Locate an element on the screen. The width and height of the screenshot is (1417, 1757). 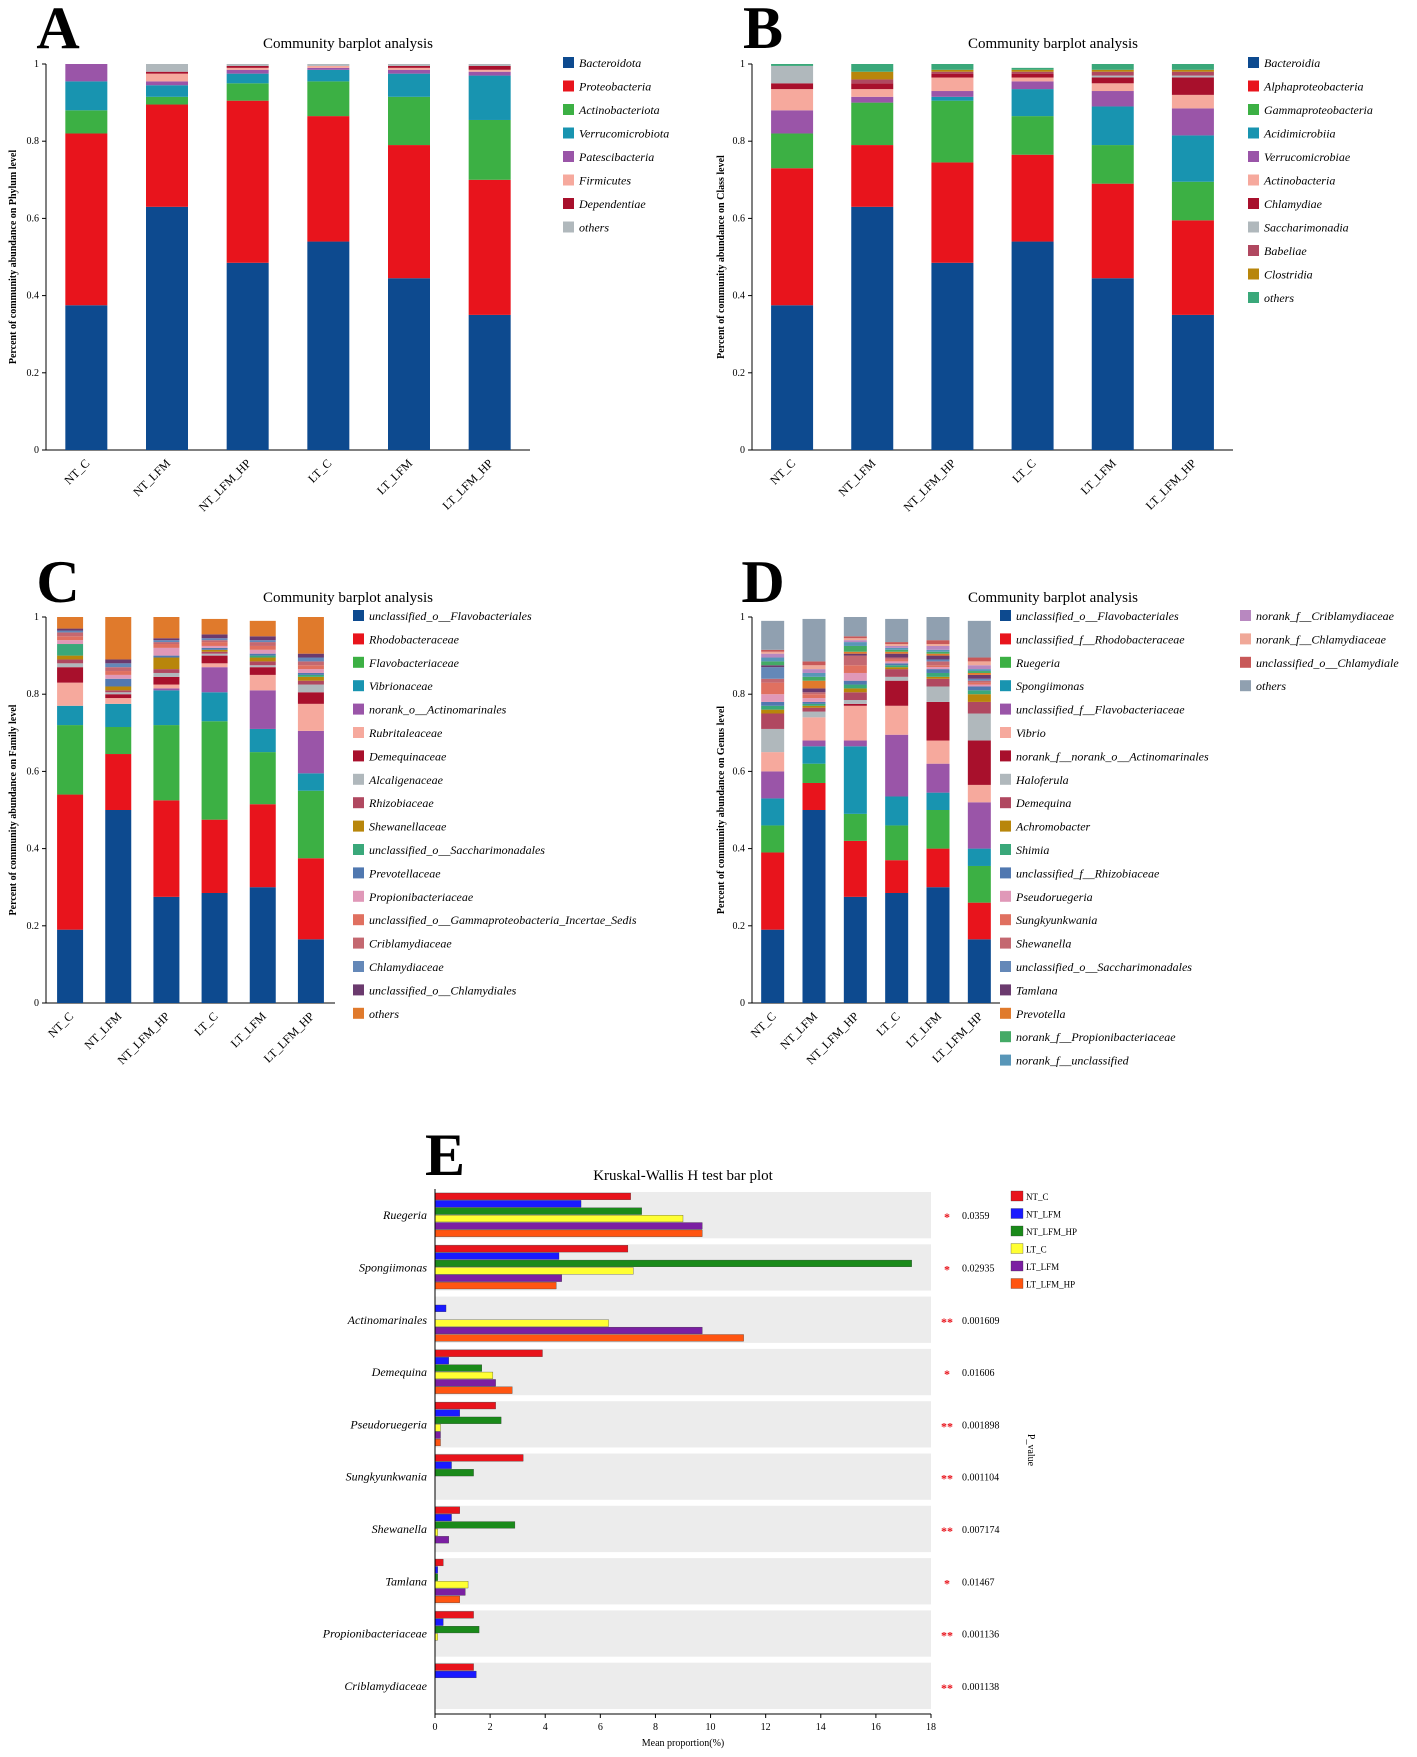
bar-segment-actinobacteriota-lt-c is located at coordinates (328, 99).